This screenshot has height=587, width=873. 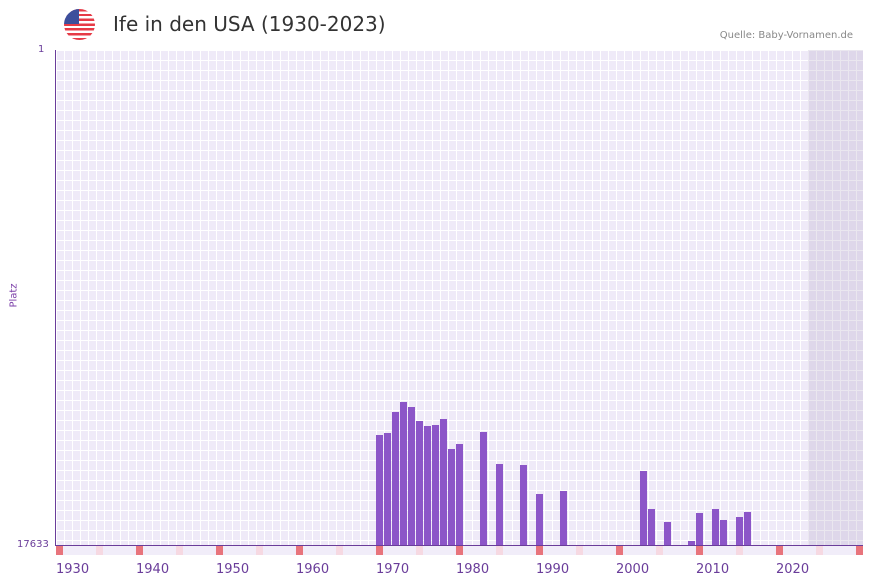 I want to click on x-tick-label: 1930, so click(x=73, y=569).